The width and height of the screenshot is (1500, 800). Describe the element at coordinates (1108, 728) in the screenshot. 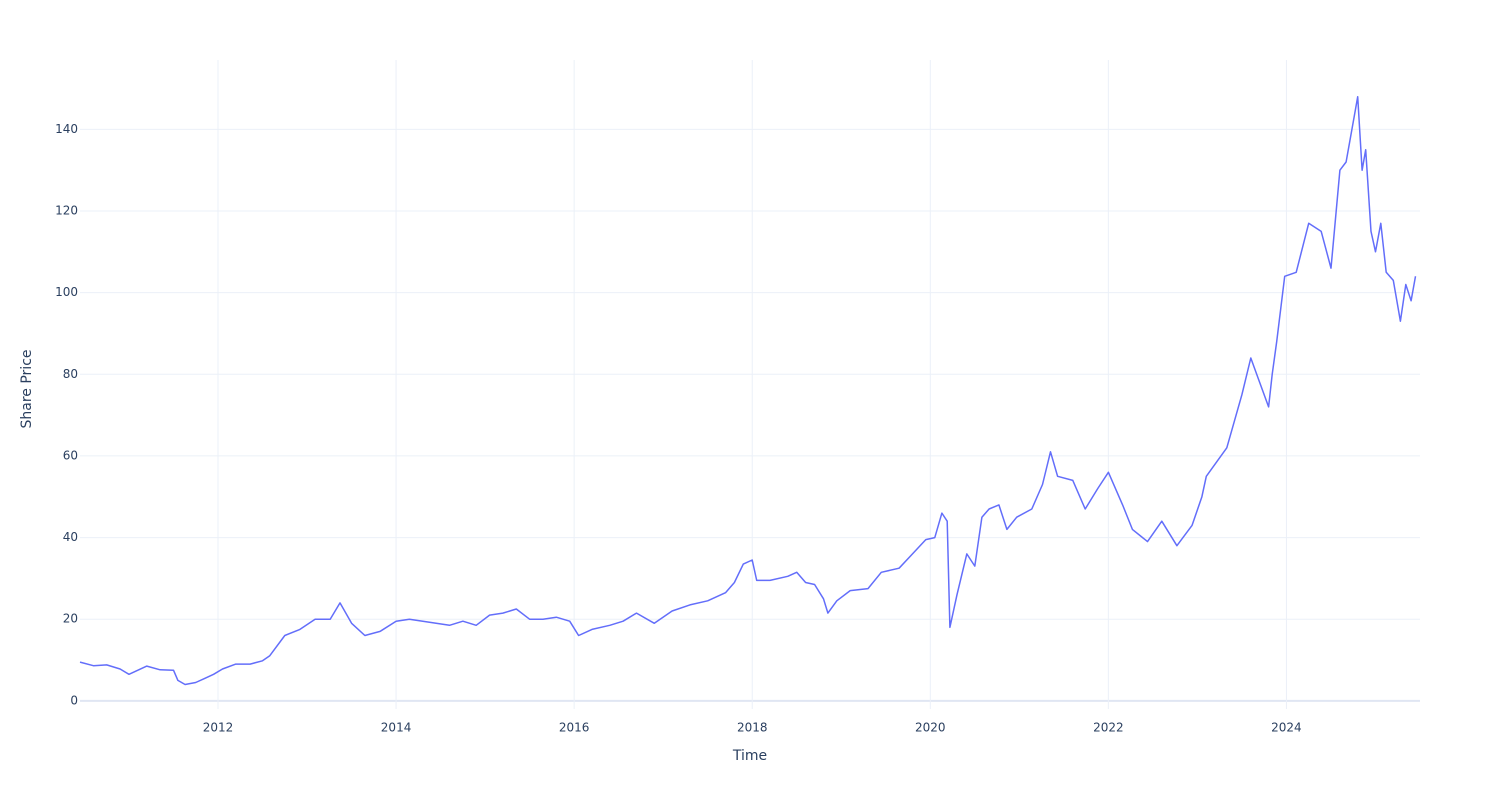

I see `x-tick-label: 2022` at that location.